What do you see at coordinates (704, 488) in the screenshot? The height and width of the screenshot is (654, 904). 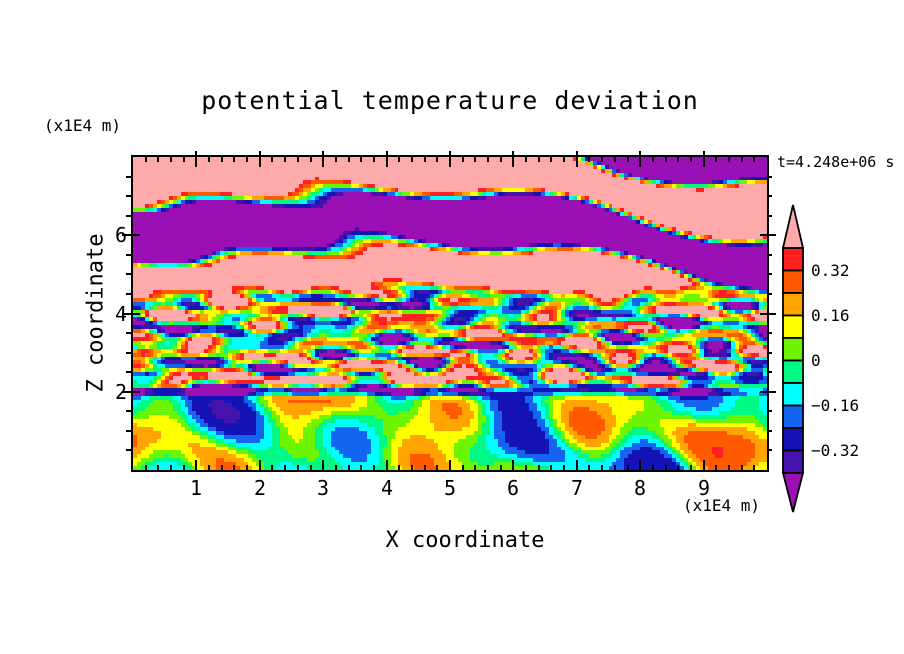 I see `x-tick-label: 9` at bounding box center [704, 488].